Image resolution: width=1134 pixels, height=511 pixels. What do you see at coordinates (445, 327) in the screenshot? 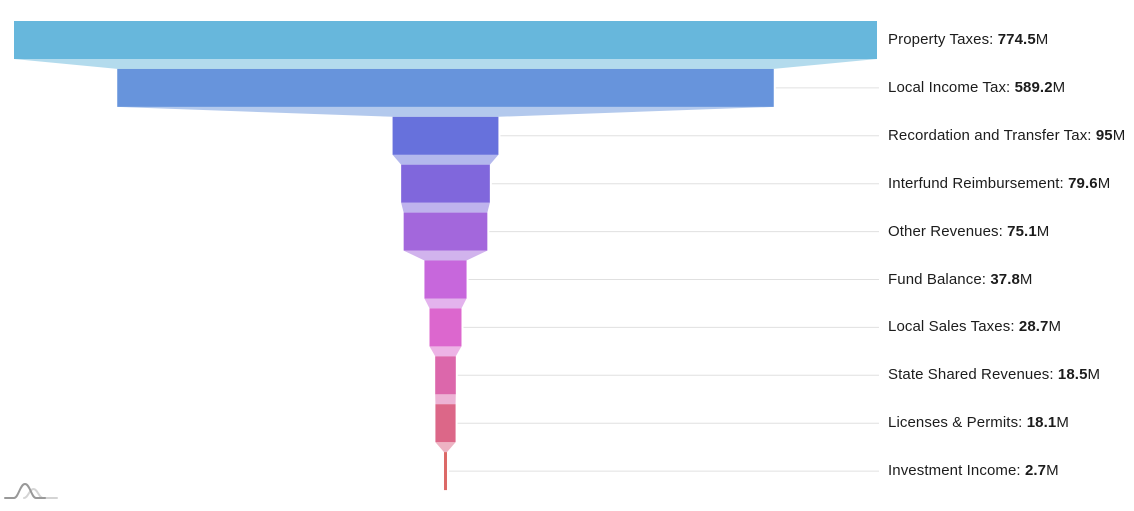
I see `funnel-slice-local-sales-taxes` at bounding box center [445, 327].